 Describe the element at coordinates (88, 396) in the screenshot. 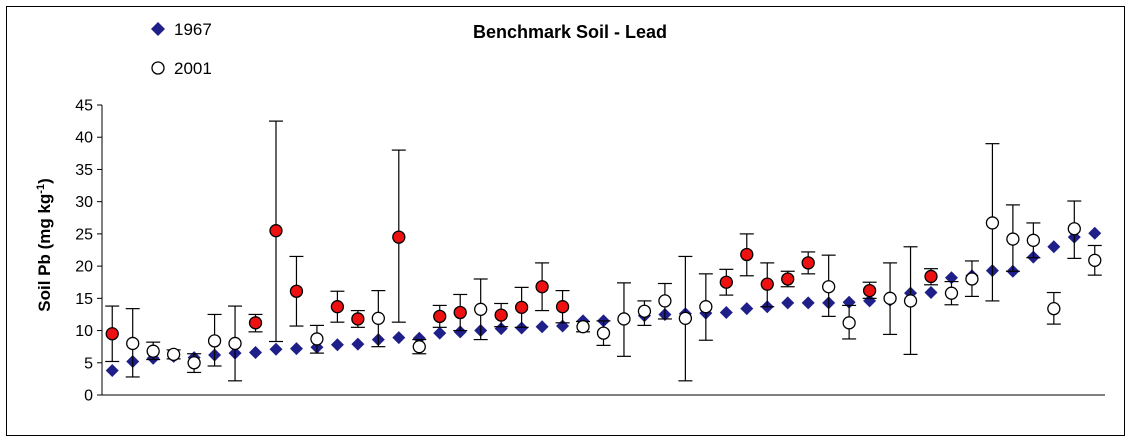

I see `y-tick-label: 0` at that location.